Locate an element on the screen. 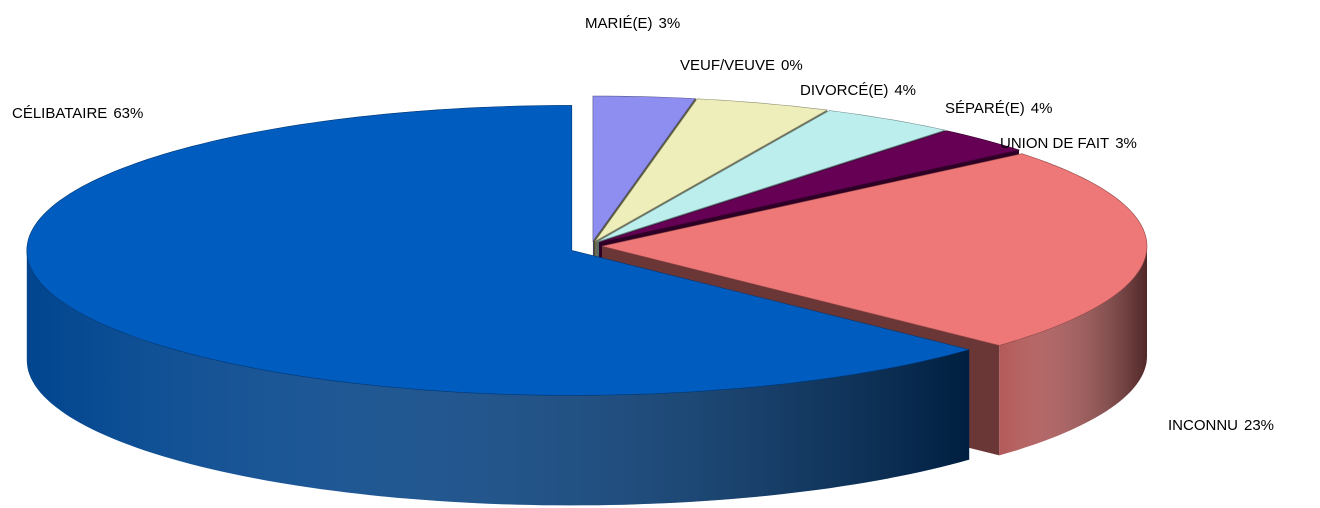 This screenshot has width=1320, height=508. label-value: 23% is located at coordinates (1259, 425).